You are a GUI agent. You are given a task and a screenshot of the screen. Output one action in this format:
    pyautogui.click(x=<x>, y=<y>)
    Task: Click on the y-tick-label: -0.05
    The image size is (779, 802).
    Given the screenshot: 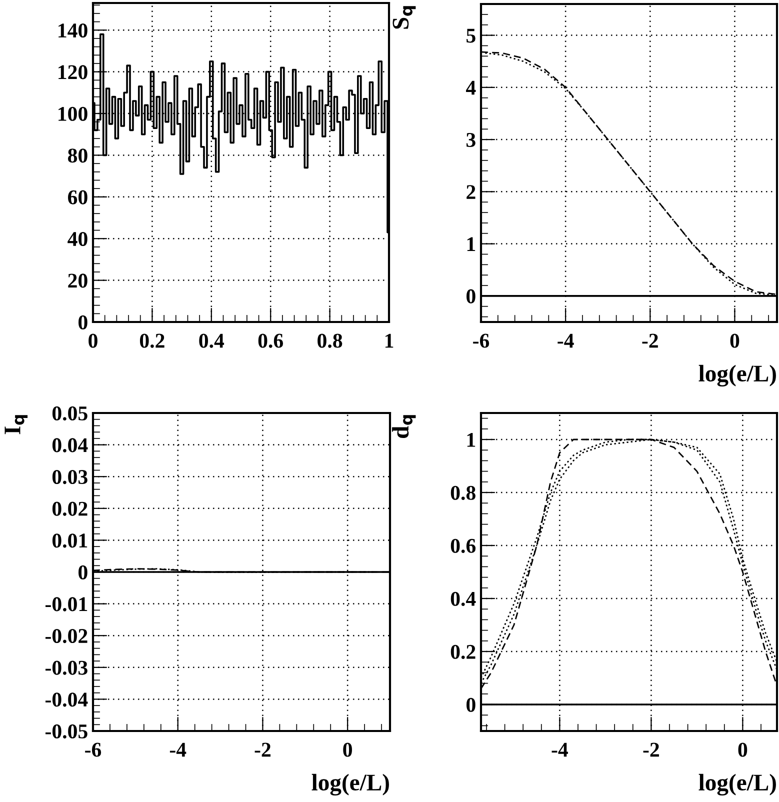 What is the action you would take?
    pyautogui.click(x=67, y=731)
    